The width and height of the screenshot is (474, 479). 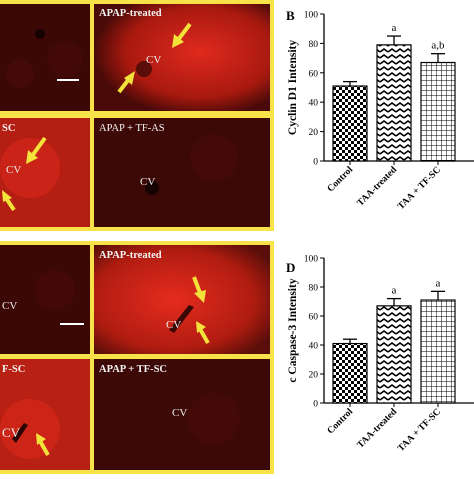 I want to click on micrograph-top-left, so click(x=45, y=57).